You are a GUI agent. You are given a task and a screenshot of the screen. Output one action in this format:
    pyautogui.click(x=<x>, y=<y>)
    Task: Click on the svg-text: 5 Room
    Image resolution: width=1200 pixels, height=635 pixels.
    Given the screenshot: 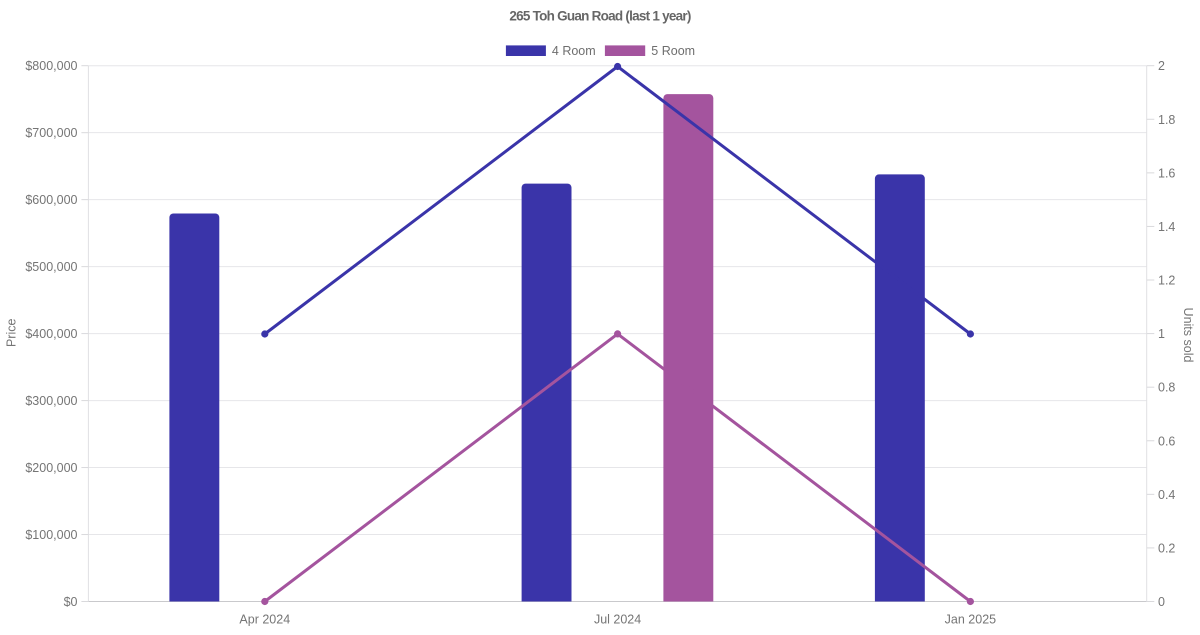 What is the action you would take?
    pyautogui.click(x=673, y=51)
    